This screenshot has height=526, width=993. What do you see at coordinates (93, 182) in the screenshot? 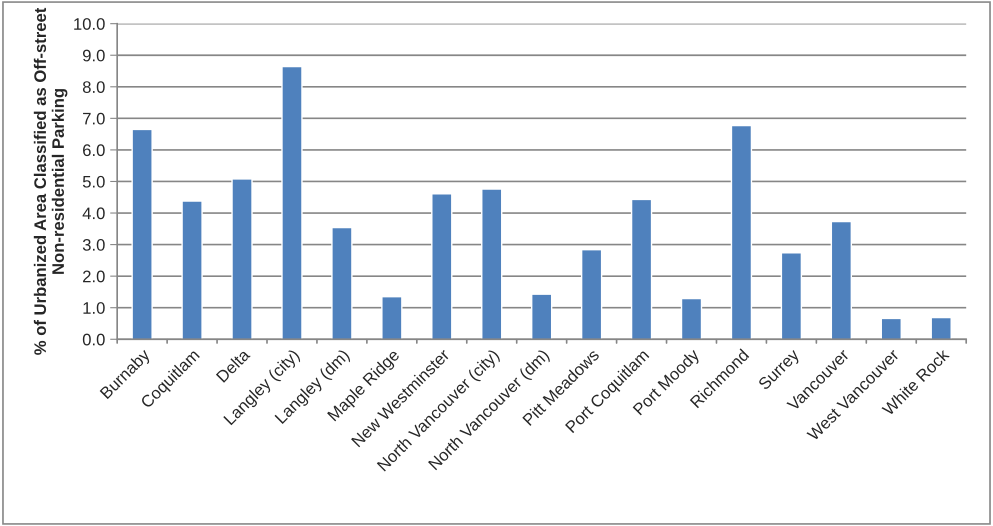
I see `y-tick-label: 5.0` at bounding box center [93, 182].